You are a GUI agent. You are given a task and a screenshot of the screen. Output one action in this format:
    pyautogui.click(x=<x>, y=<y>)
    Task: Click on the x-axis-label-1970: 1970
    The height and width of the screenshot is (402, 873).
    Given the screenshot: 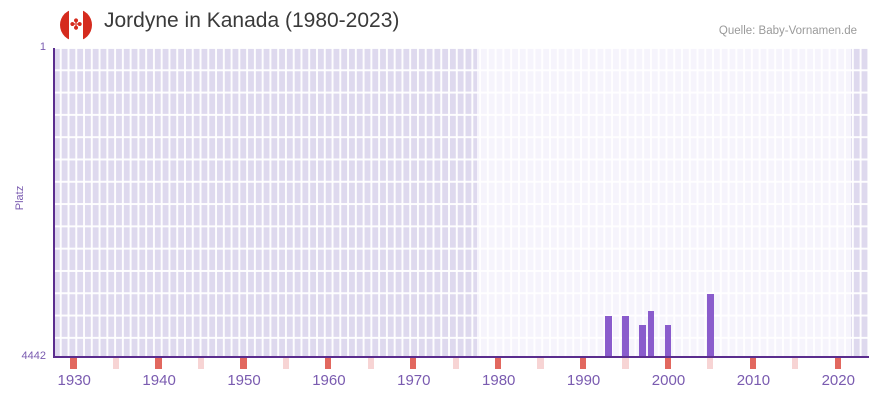 What is the action you would take?
    pyautogui.click(x=414, y=380)
    